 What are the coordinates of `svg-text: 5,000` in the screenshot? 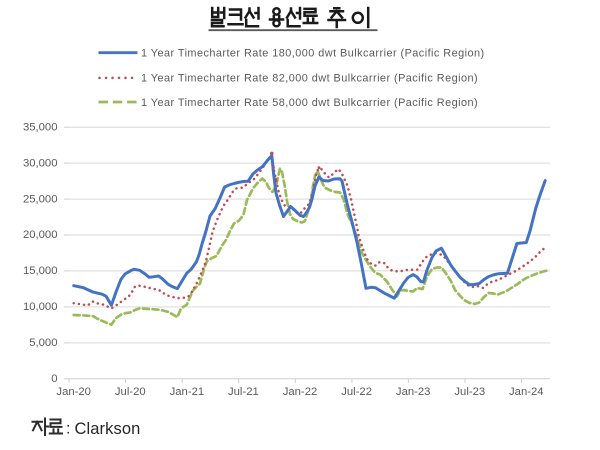 It's located at (43, 343).